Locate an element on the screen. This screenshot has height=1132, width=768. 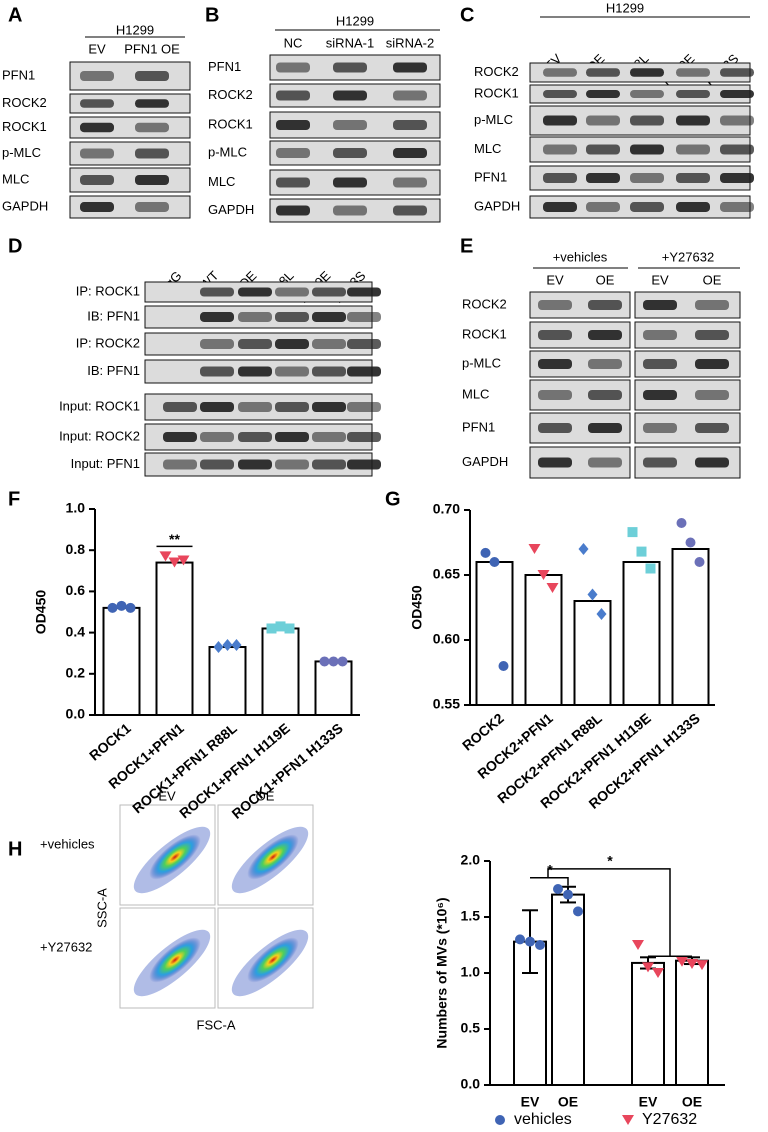
y-axis-label: OD450 is located at coordinates (41, 612).